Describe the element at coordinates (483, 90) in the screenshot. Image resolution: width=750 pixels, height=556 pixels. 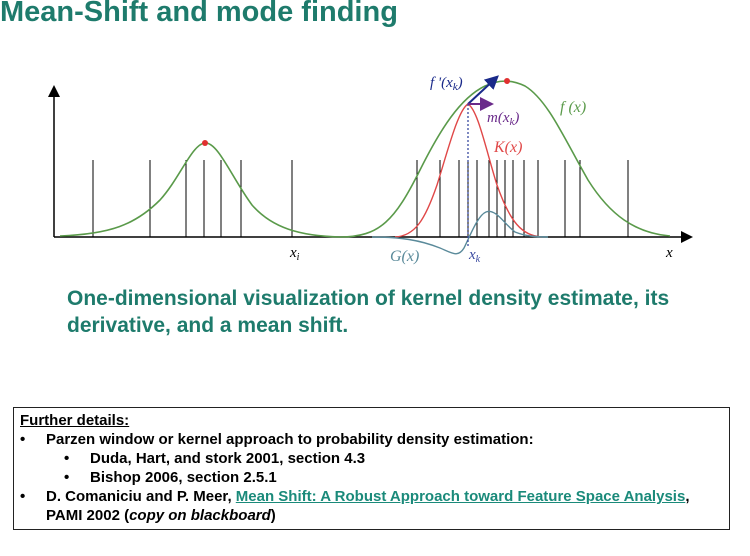
I see `derivative-arrow` at that location.